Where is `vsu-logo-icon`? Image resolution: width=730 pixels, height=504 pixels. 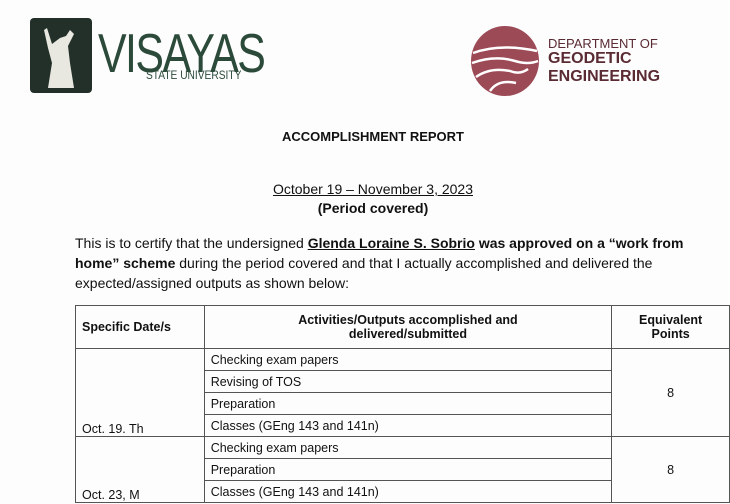 vsu-logo-icon is located at coordinates (61, 55).